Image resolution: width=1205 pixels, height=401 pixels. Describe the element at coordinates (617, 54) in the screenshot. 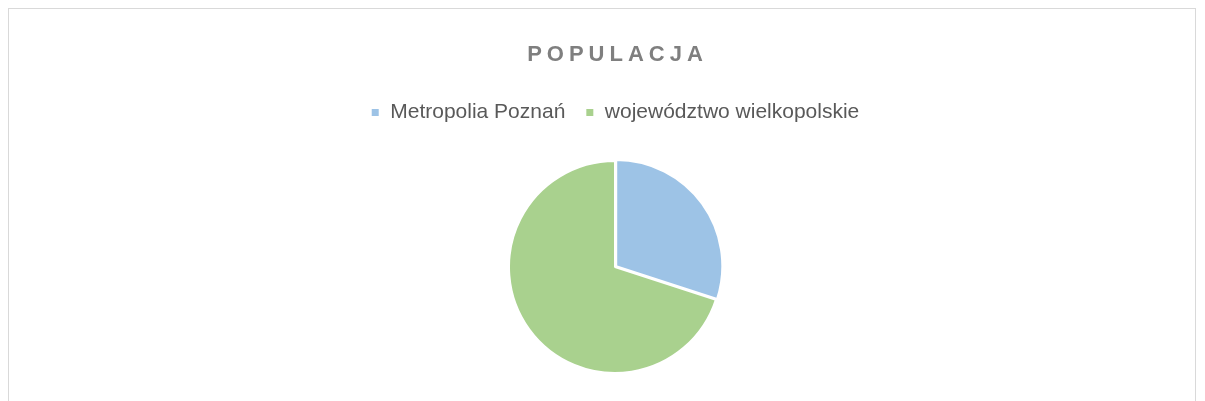

I see `chart-title: POPULACJA` at that location.